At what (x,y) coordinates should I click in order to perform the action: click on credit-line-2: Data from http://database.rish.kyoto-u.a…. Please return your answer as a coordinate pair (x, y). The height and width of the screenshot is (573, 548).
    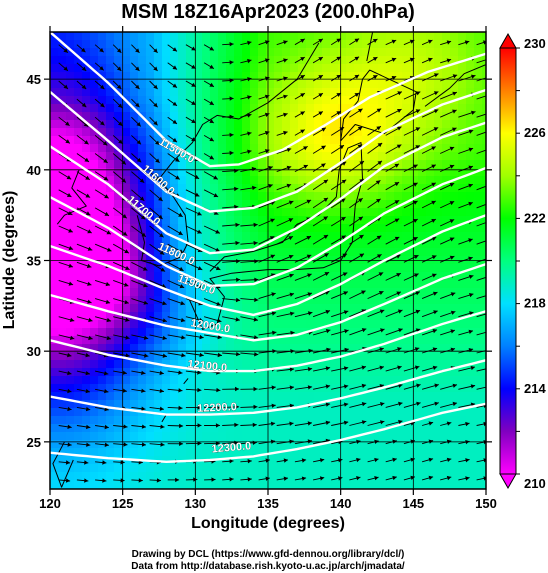
    Looking at the image, I should click on (268, 566).